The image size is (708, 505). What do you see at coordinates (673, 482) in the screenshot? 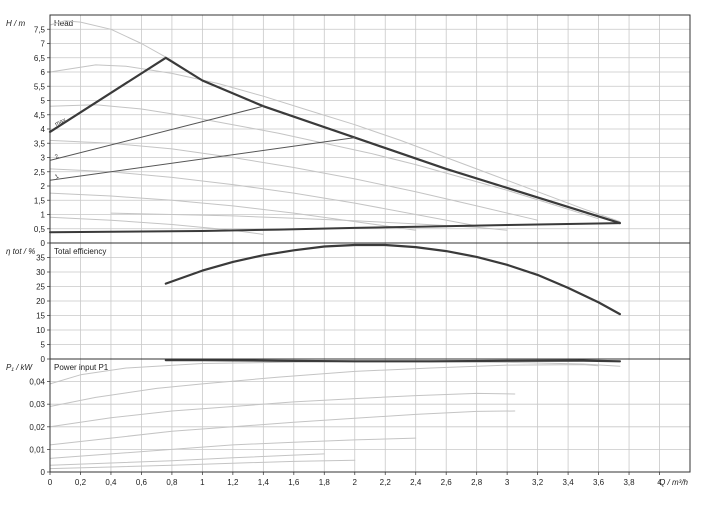
I see `x-axis-label: Q / m³/h` at bounding box center [673, 482].